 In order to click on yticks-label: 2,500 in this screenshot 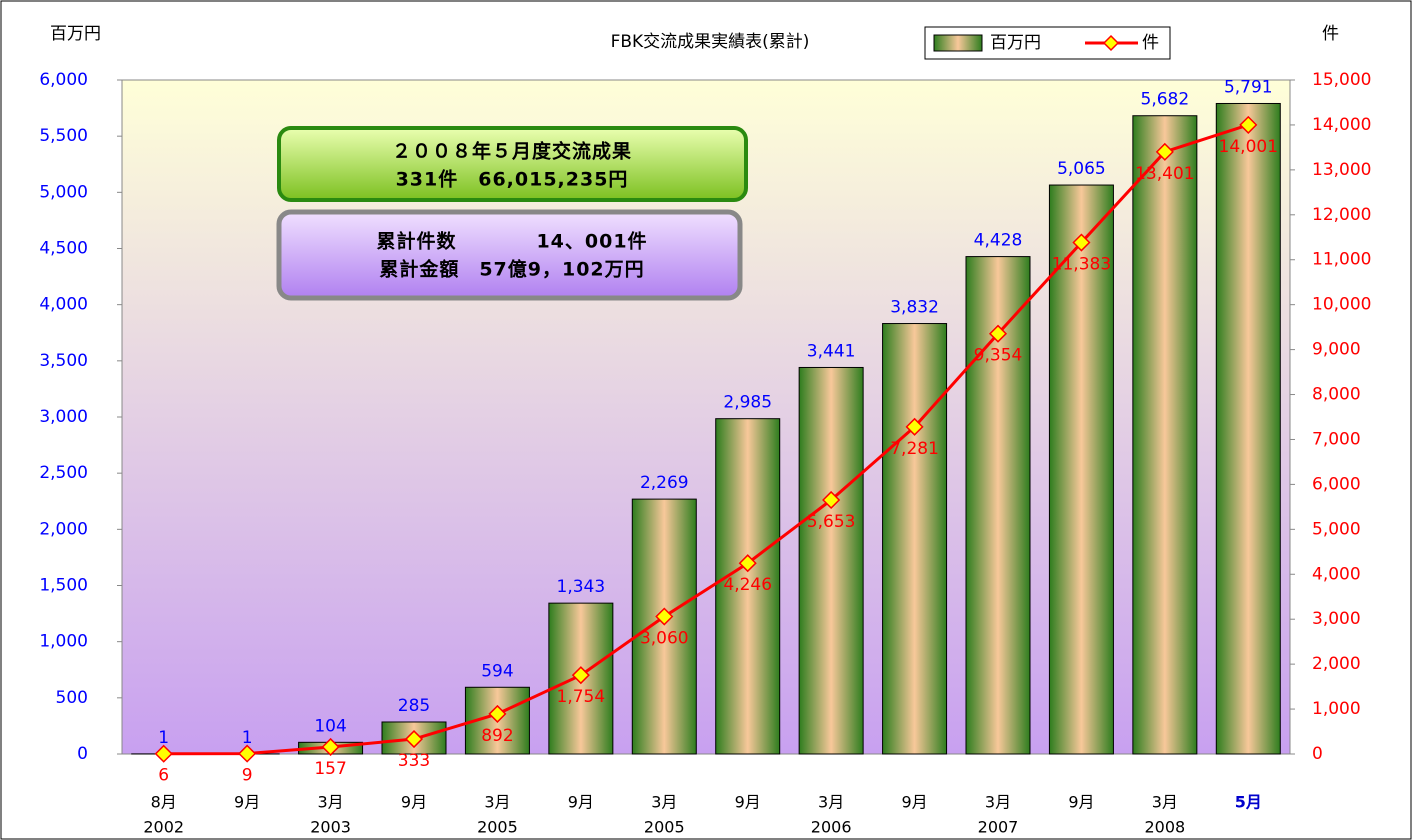, I will do `click(63, 473)`.